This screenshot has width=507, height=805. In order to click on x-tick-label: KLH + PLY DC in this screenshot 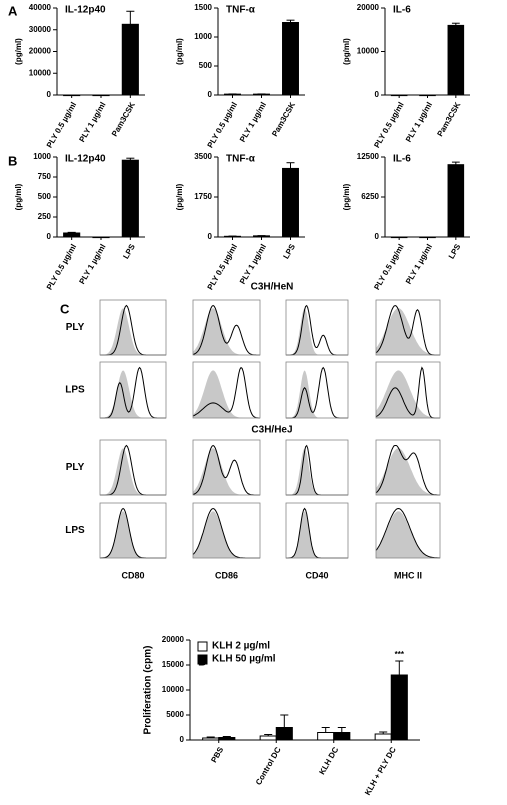, I will do `click(380, 770)`.